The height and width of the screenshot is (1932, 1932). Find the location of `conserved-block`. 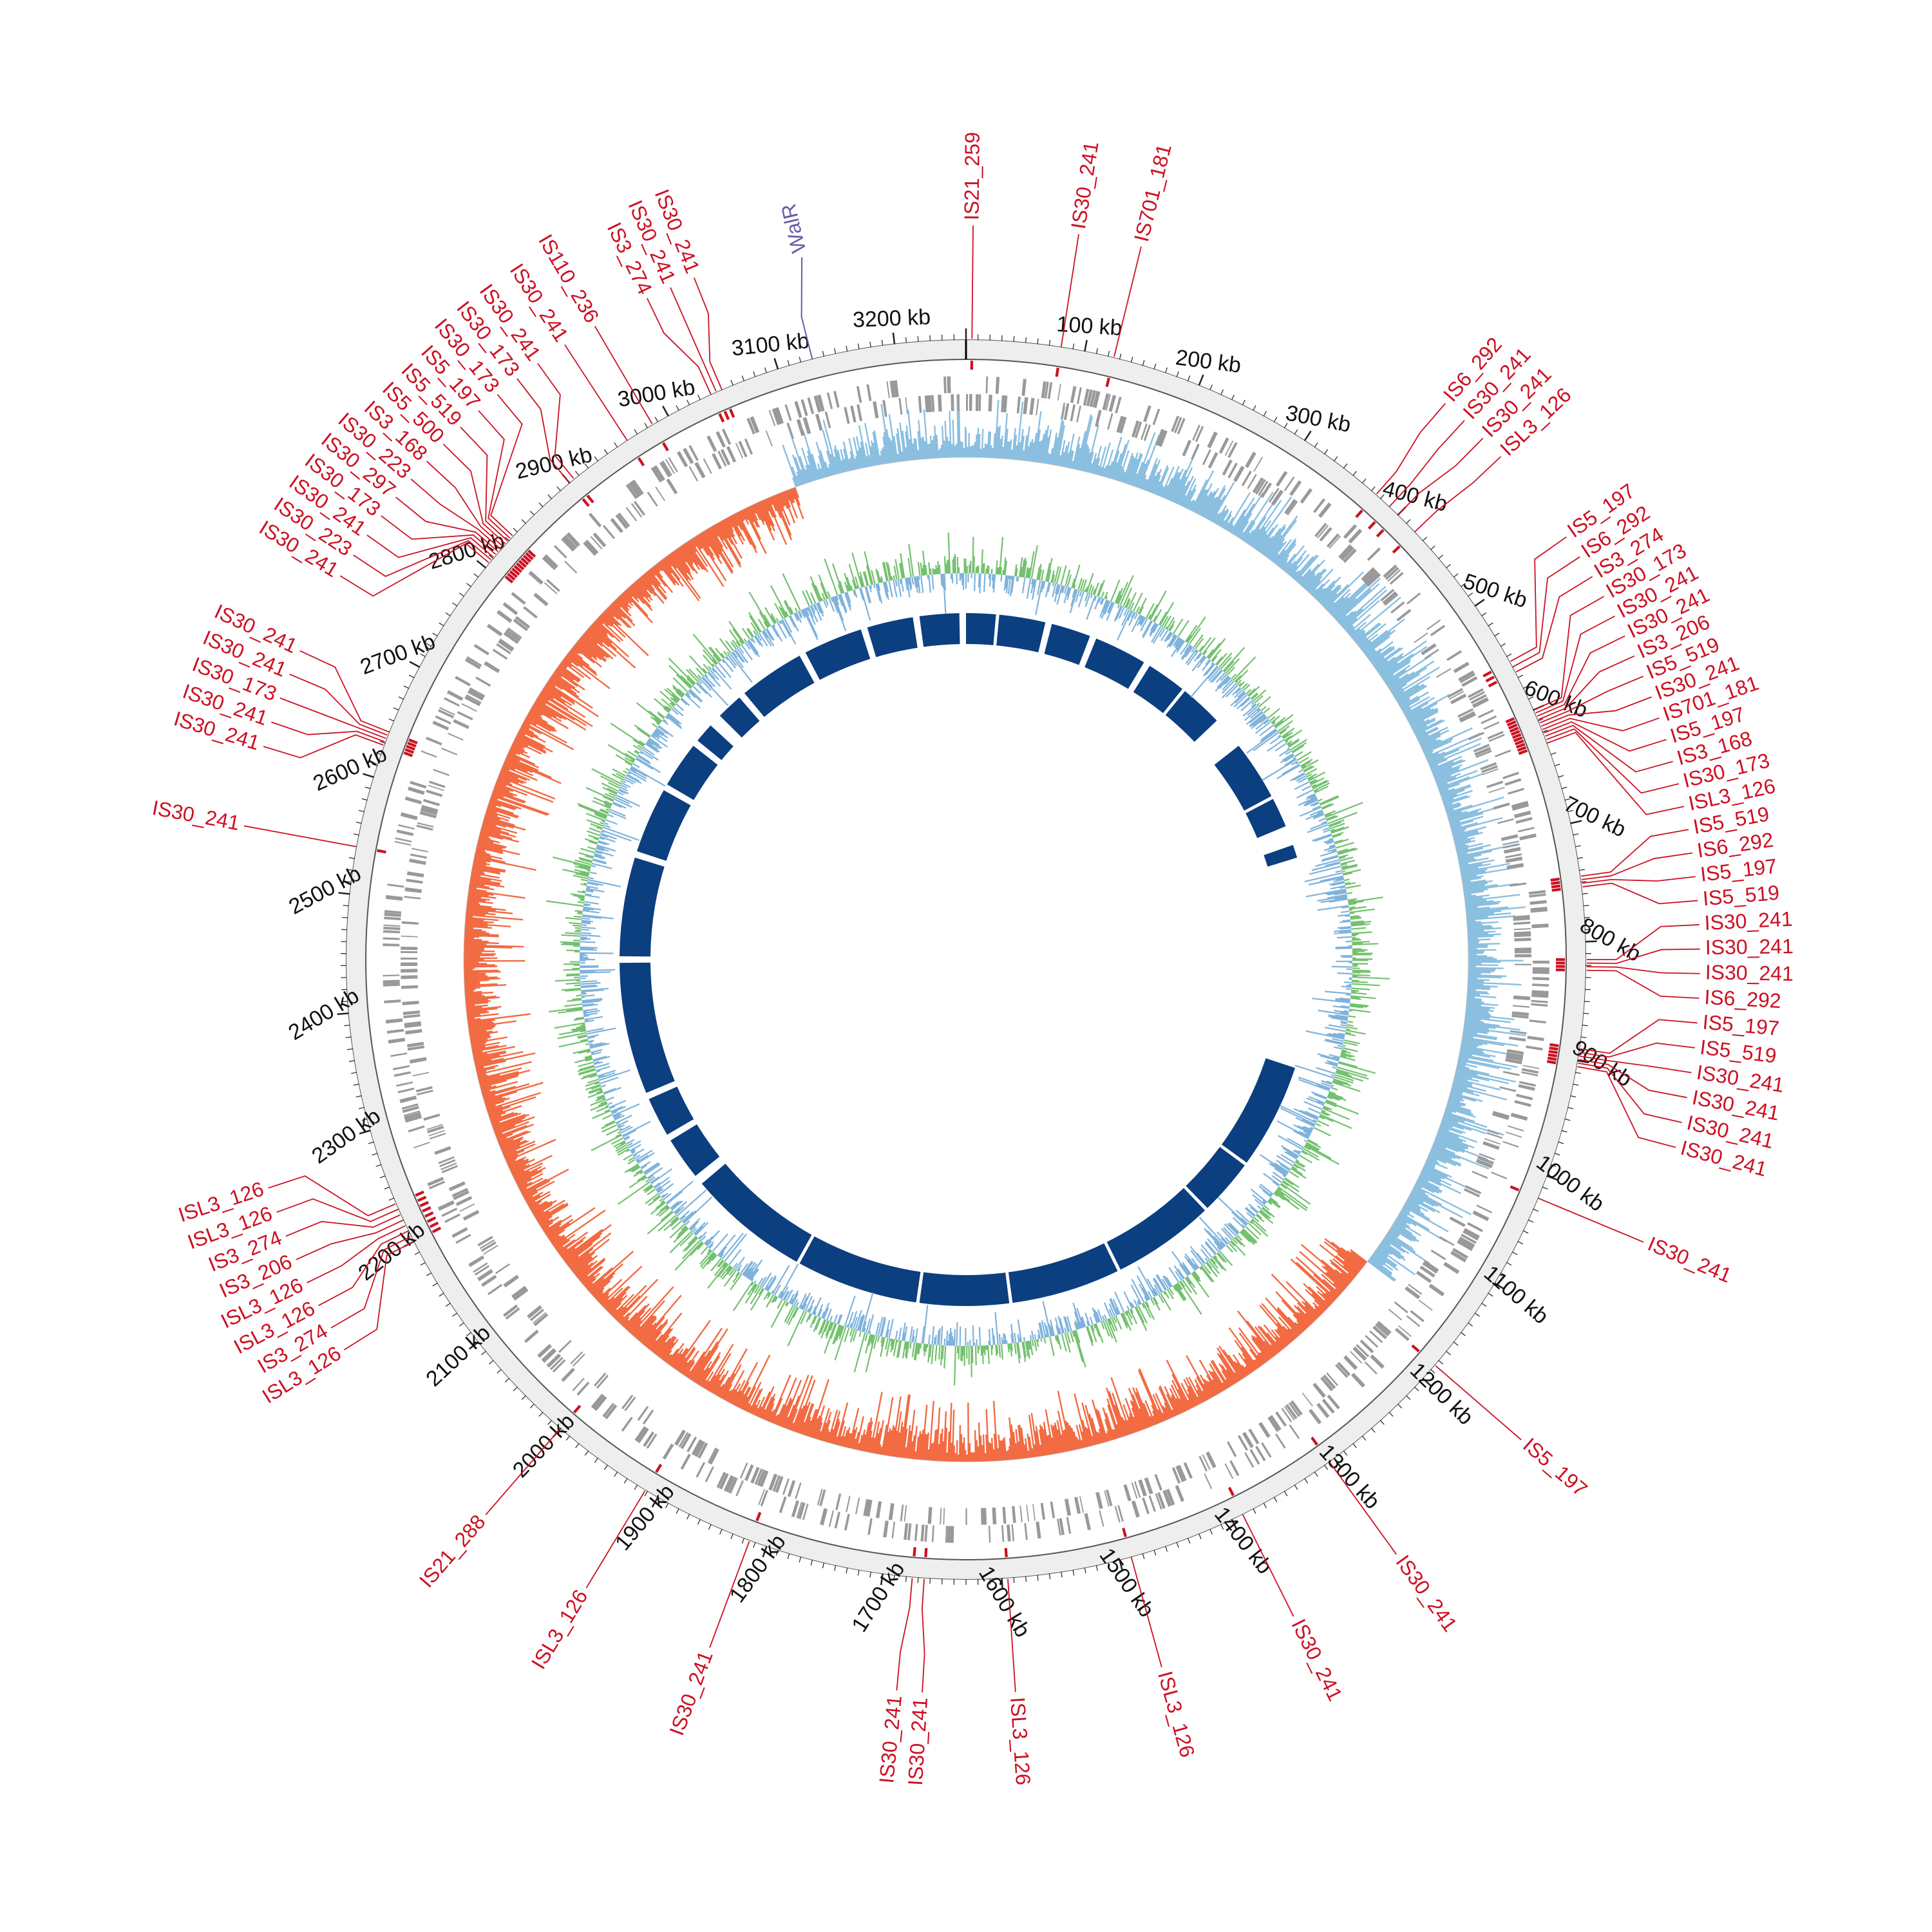

conserved-block is located at coordinates (716, 743).